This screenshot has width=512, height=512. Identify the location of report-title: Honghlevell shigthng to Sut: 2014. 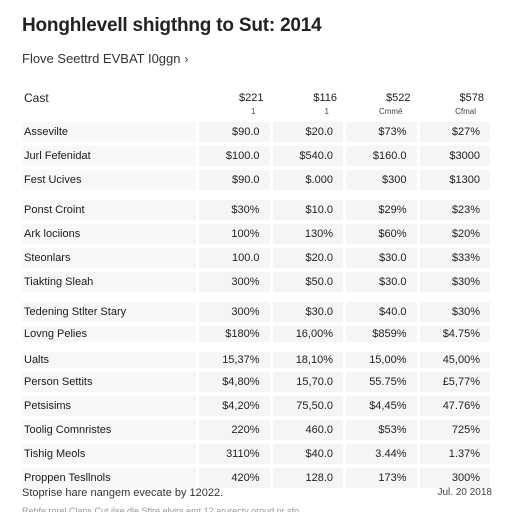
(172, 25).